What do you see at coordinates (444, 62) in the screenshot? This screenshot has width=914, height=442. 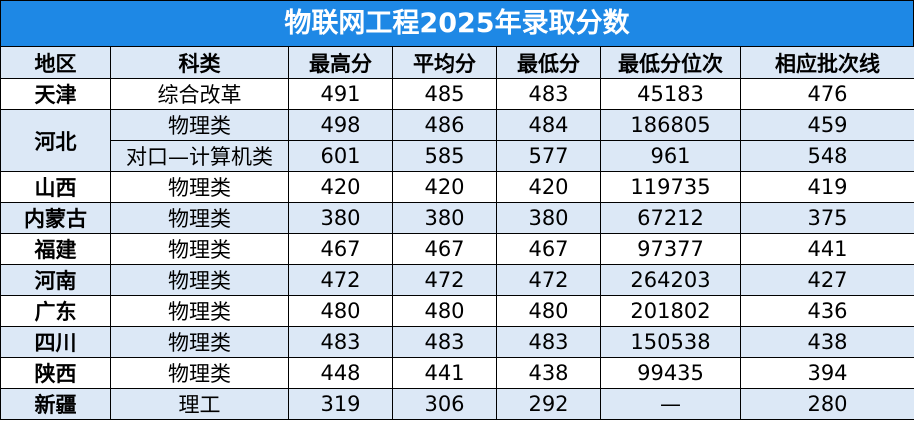 I see `header-cell: 平均分` at bounding box center [444, 62].